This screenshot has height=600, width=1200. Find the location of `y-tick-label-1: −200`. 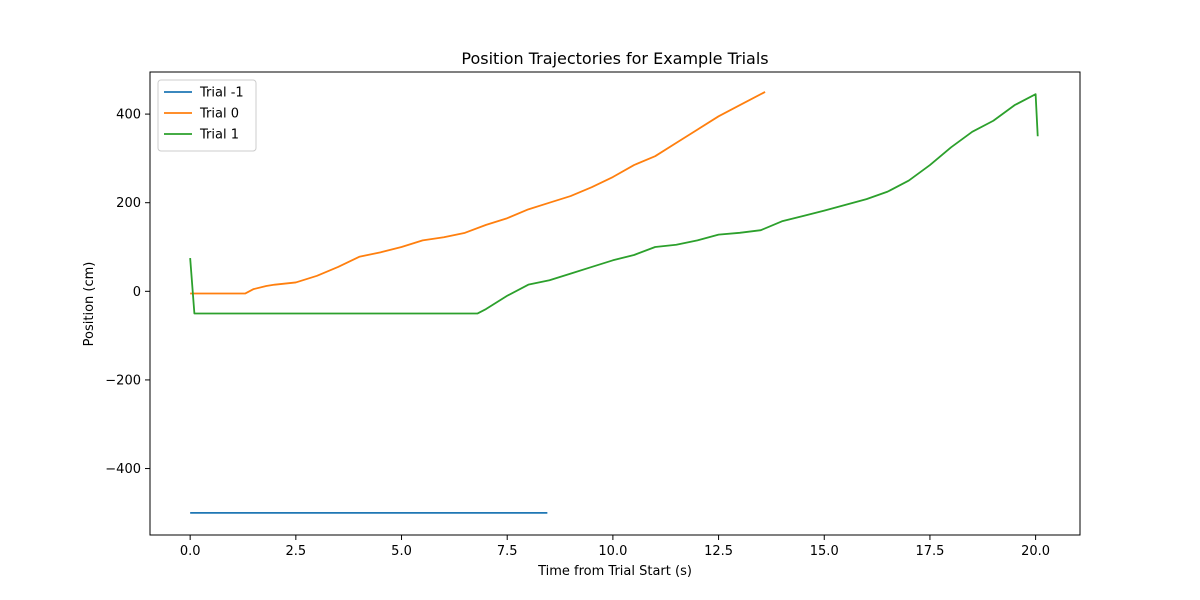

y-tick-label-1: −200 is located at coordinates (123, 380).